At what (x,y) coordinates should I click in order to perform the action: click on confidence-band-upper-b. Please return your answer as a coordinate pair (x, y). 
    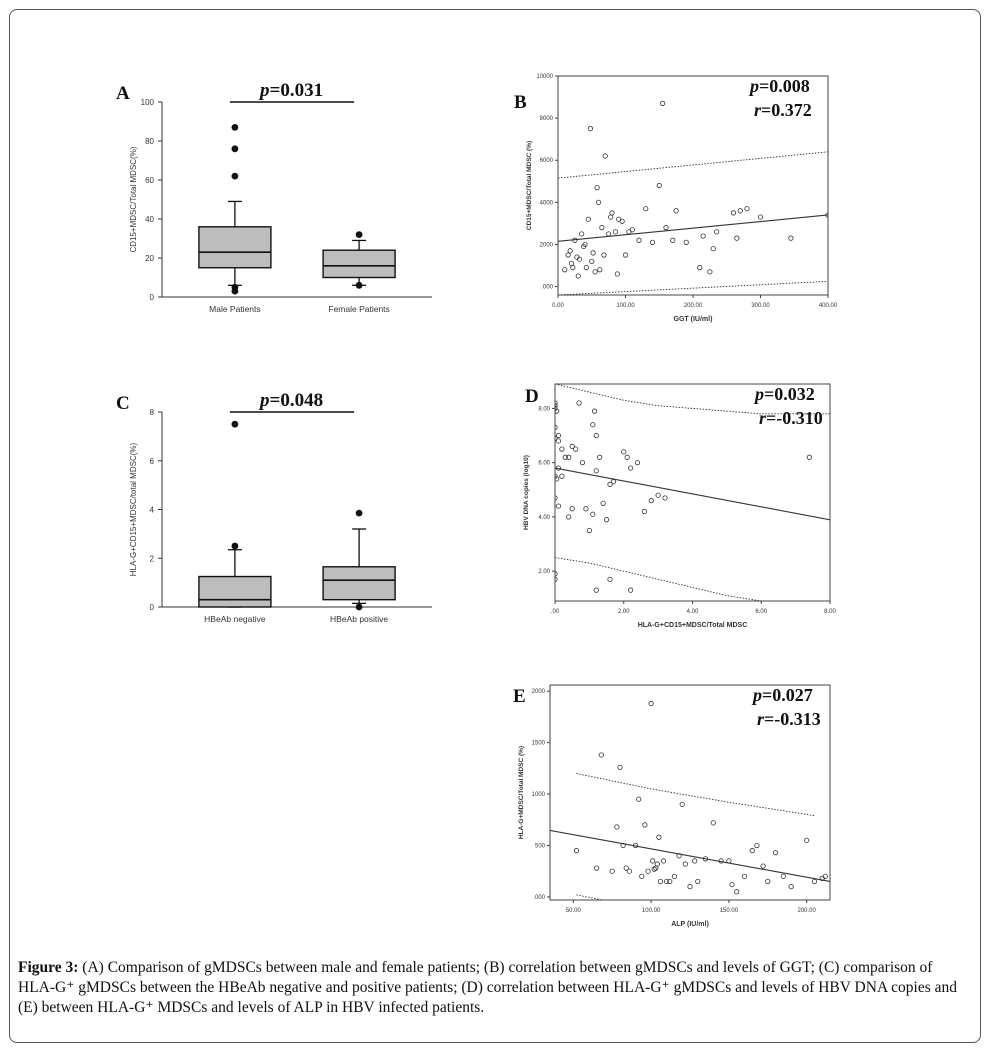
    Looking at the image, I should click on (693, 165).